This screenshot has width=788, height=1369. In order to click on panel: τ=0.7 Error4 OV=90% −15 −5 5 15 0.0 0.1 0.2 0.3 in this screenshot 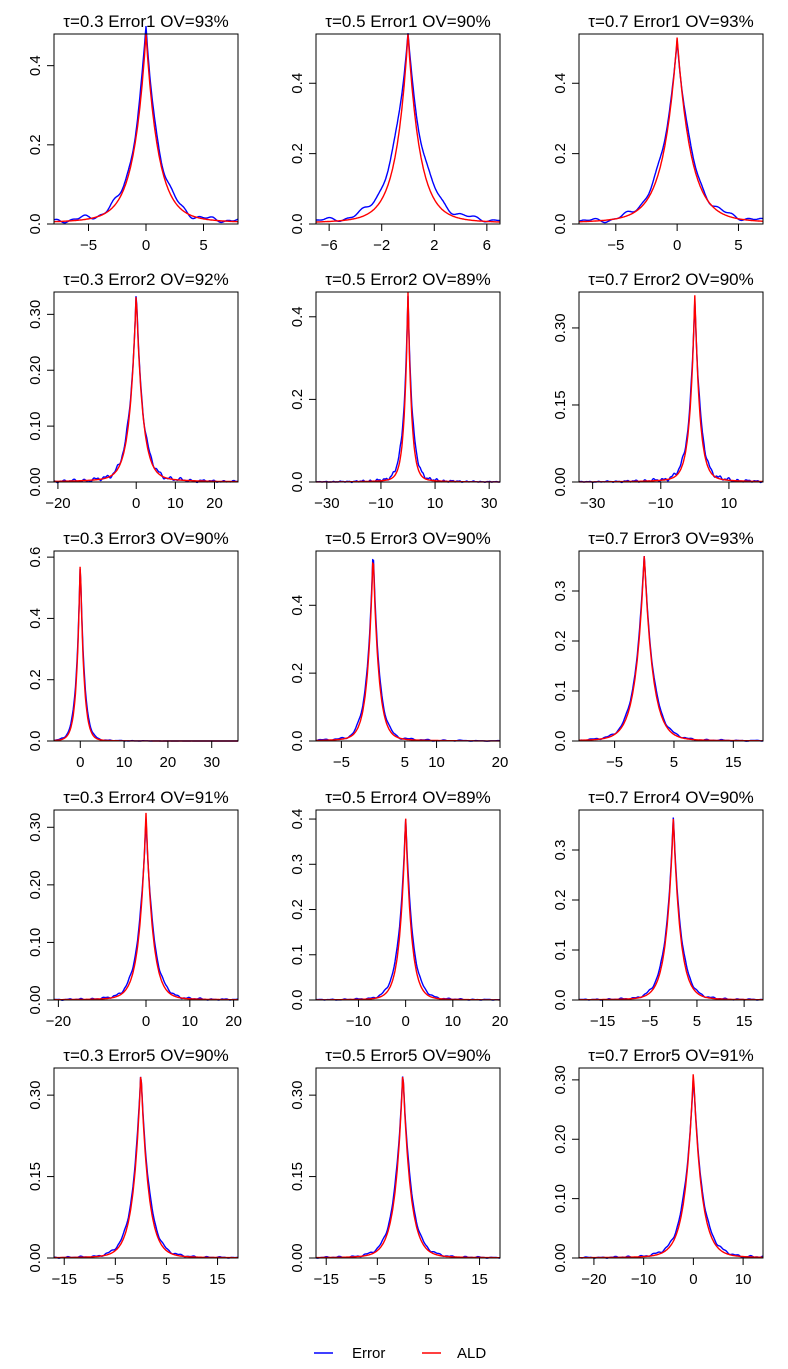, I will do `click(658, 909)`.